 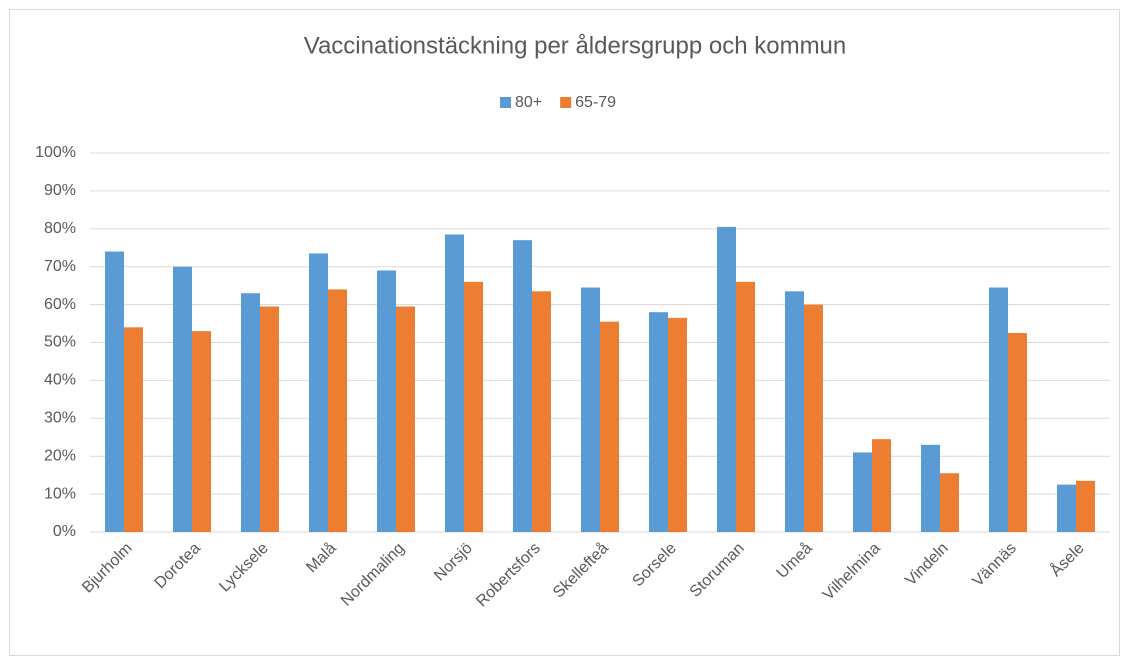 What do you see at coordinates (60, 228) in the screenshot?
I see `y-tick-label: 80%` at bounding box center [60, 228].